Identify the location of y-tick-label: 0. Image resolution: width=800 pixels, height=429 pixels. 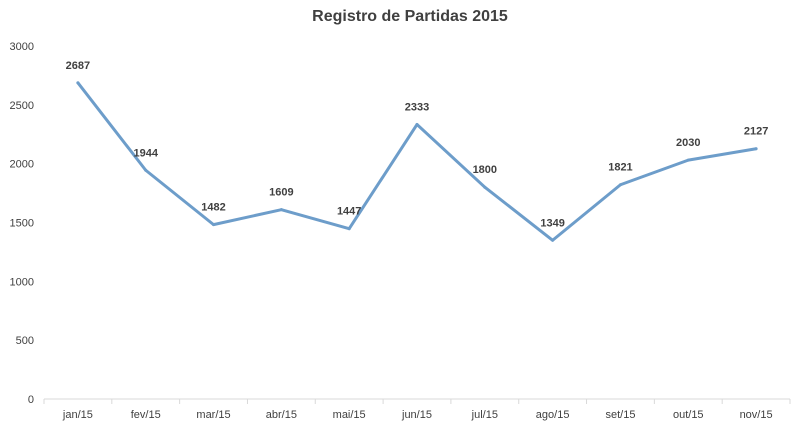
(31, 400).